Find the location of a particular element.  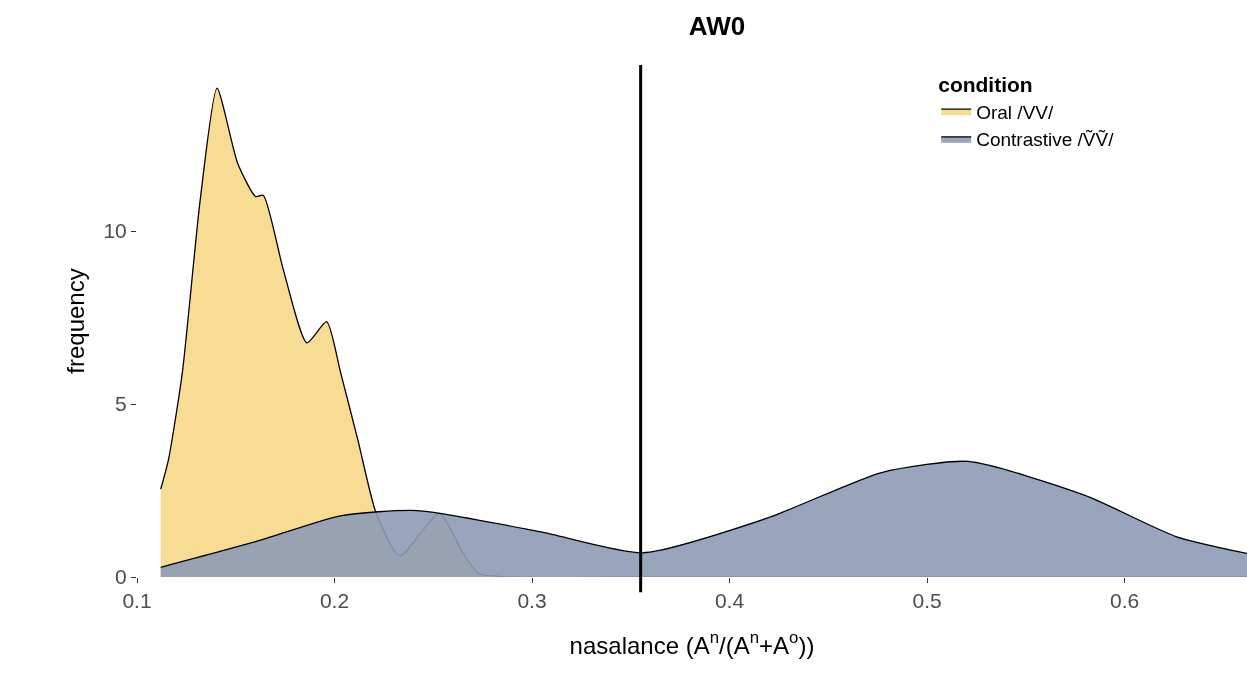

legend-label: Oral /VV/ is located at coordinates (1015, 112).